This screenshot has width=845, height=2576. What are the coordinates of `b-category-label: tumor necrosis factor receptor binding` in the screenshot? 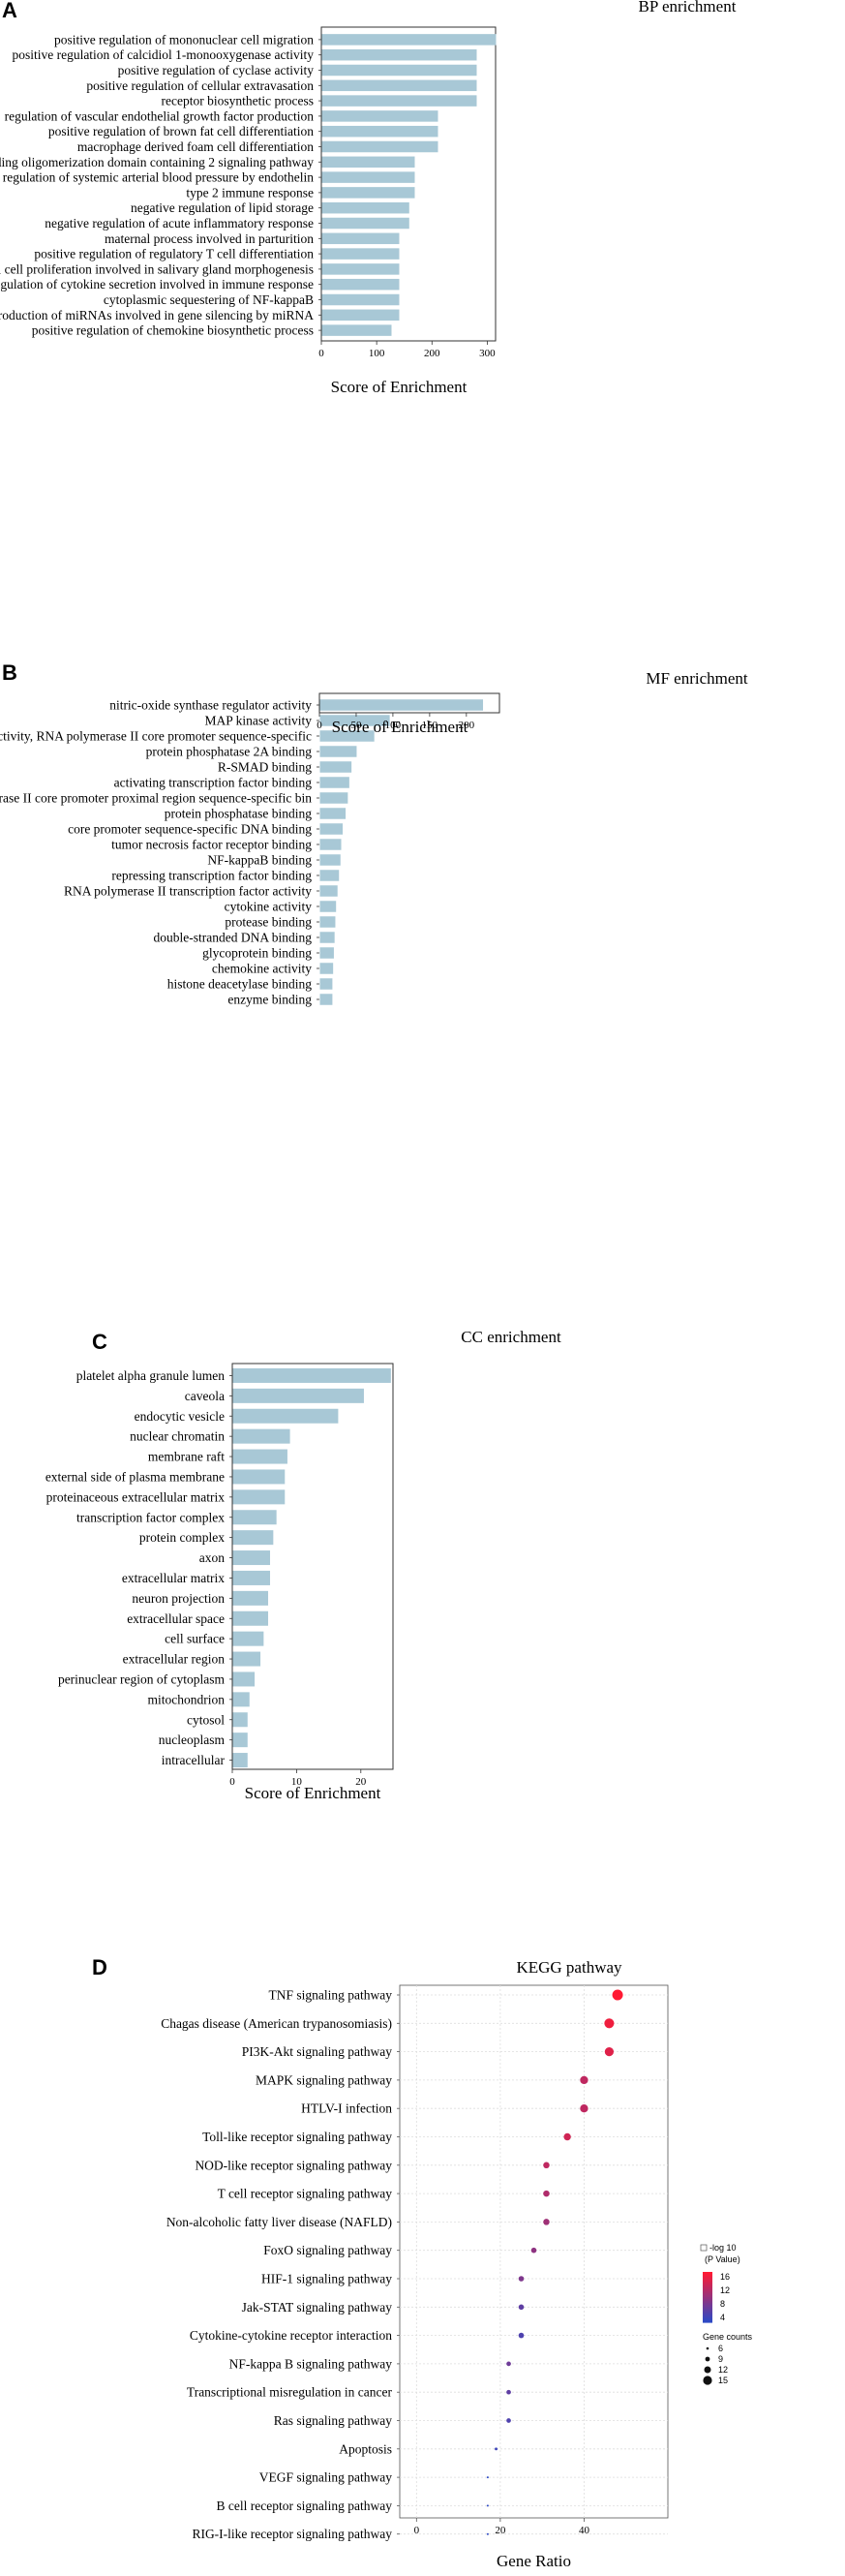 It's located at (211, 845).